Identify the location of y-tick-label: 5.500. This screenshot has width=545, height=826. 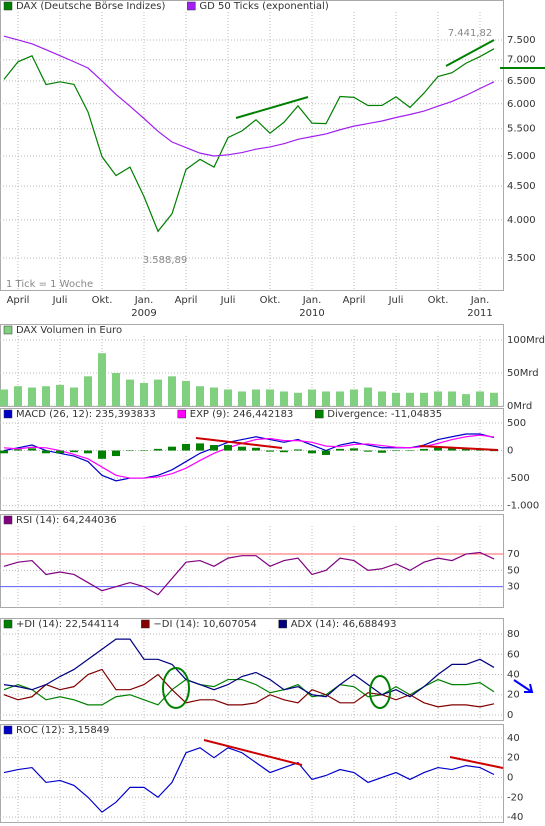
(521, 129).